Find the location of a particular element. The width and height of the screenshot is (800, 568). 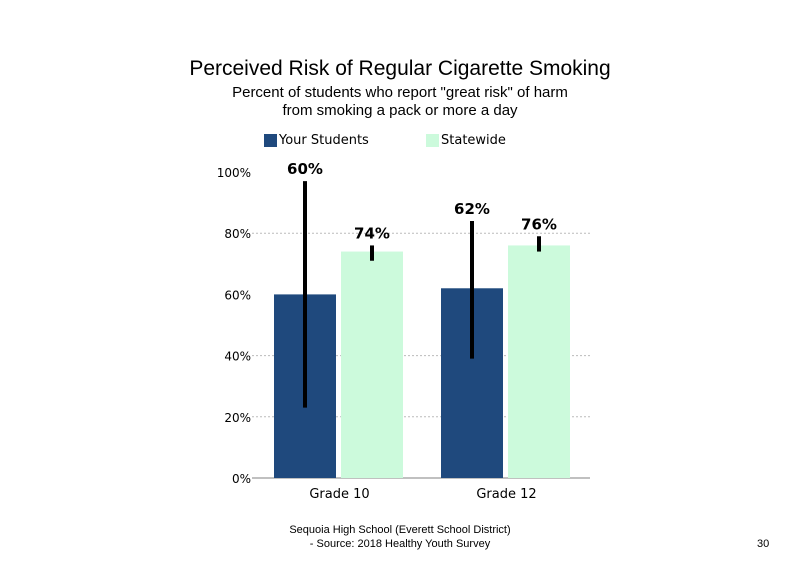

legend-label-statewide: Statewide is located at coordinates (473, 140).